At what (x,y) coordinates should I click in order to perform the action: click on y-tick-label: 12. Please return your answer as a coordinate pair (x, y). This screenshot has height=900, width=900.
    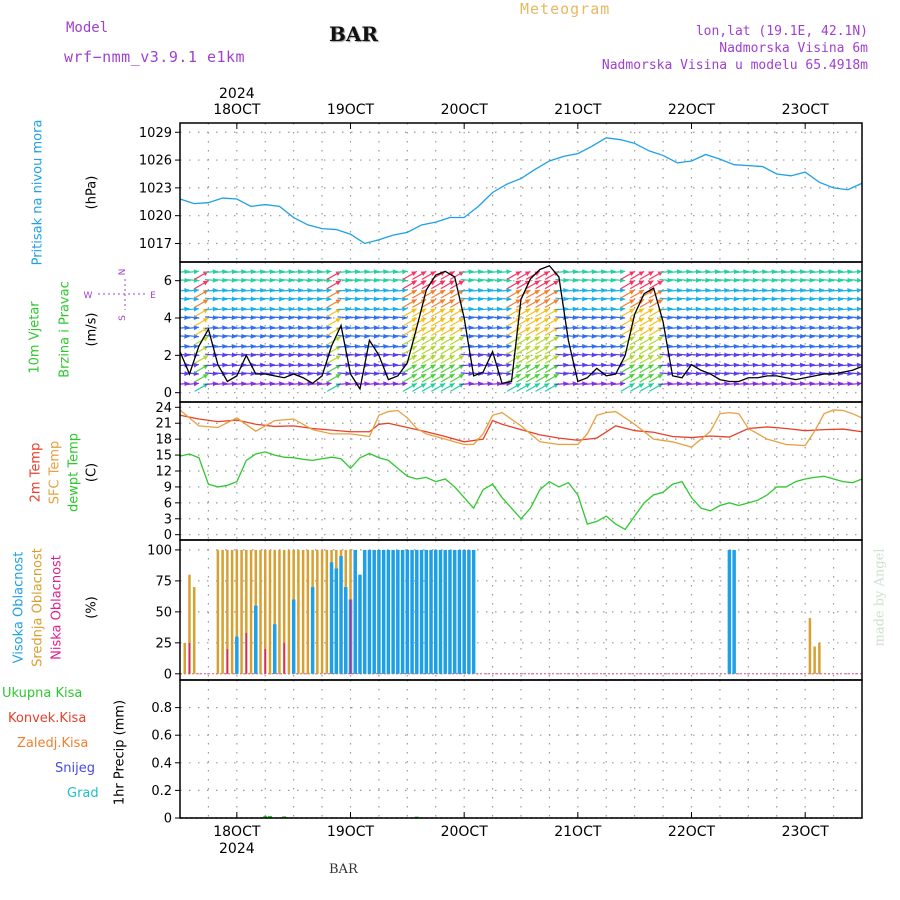
    Looking at the image, I should click on (163, 472).